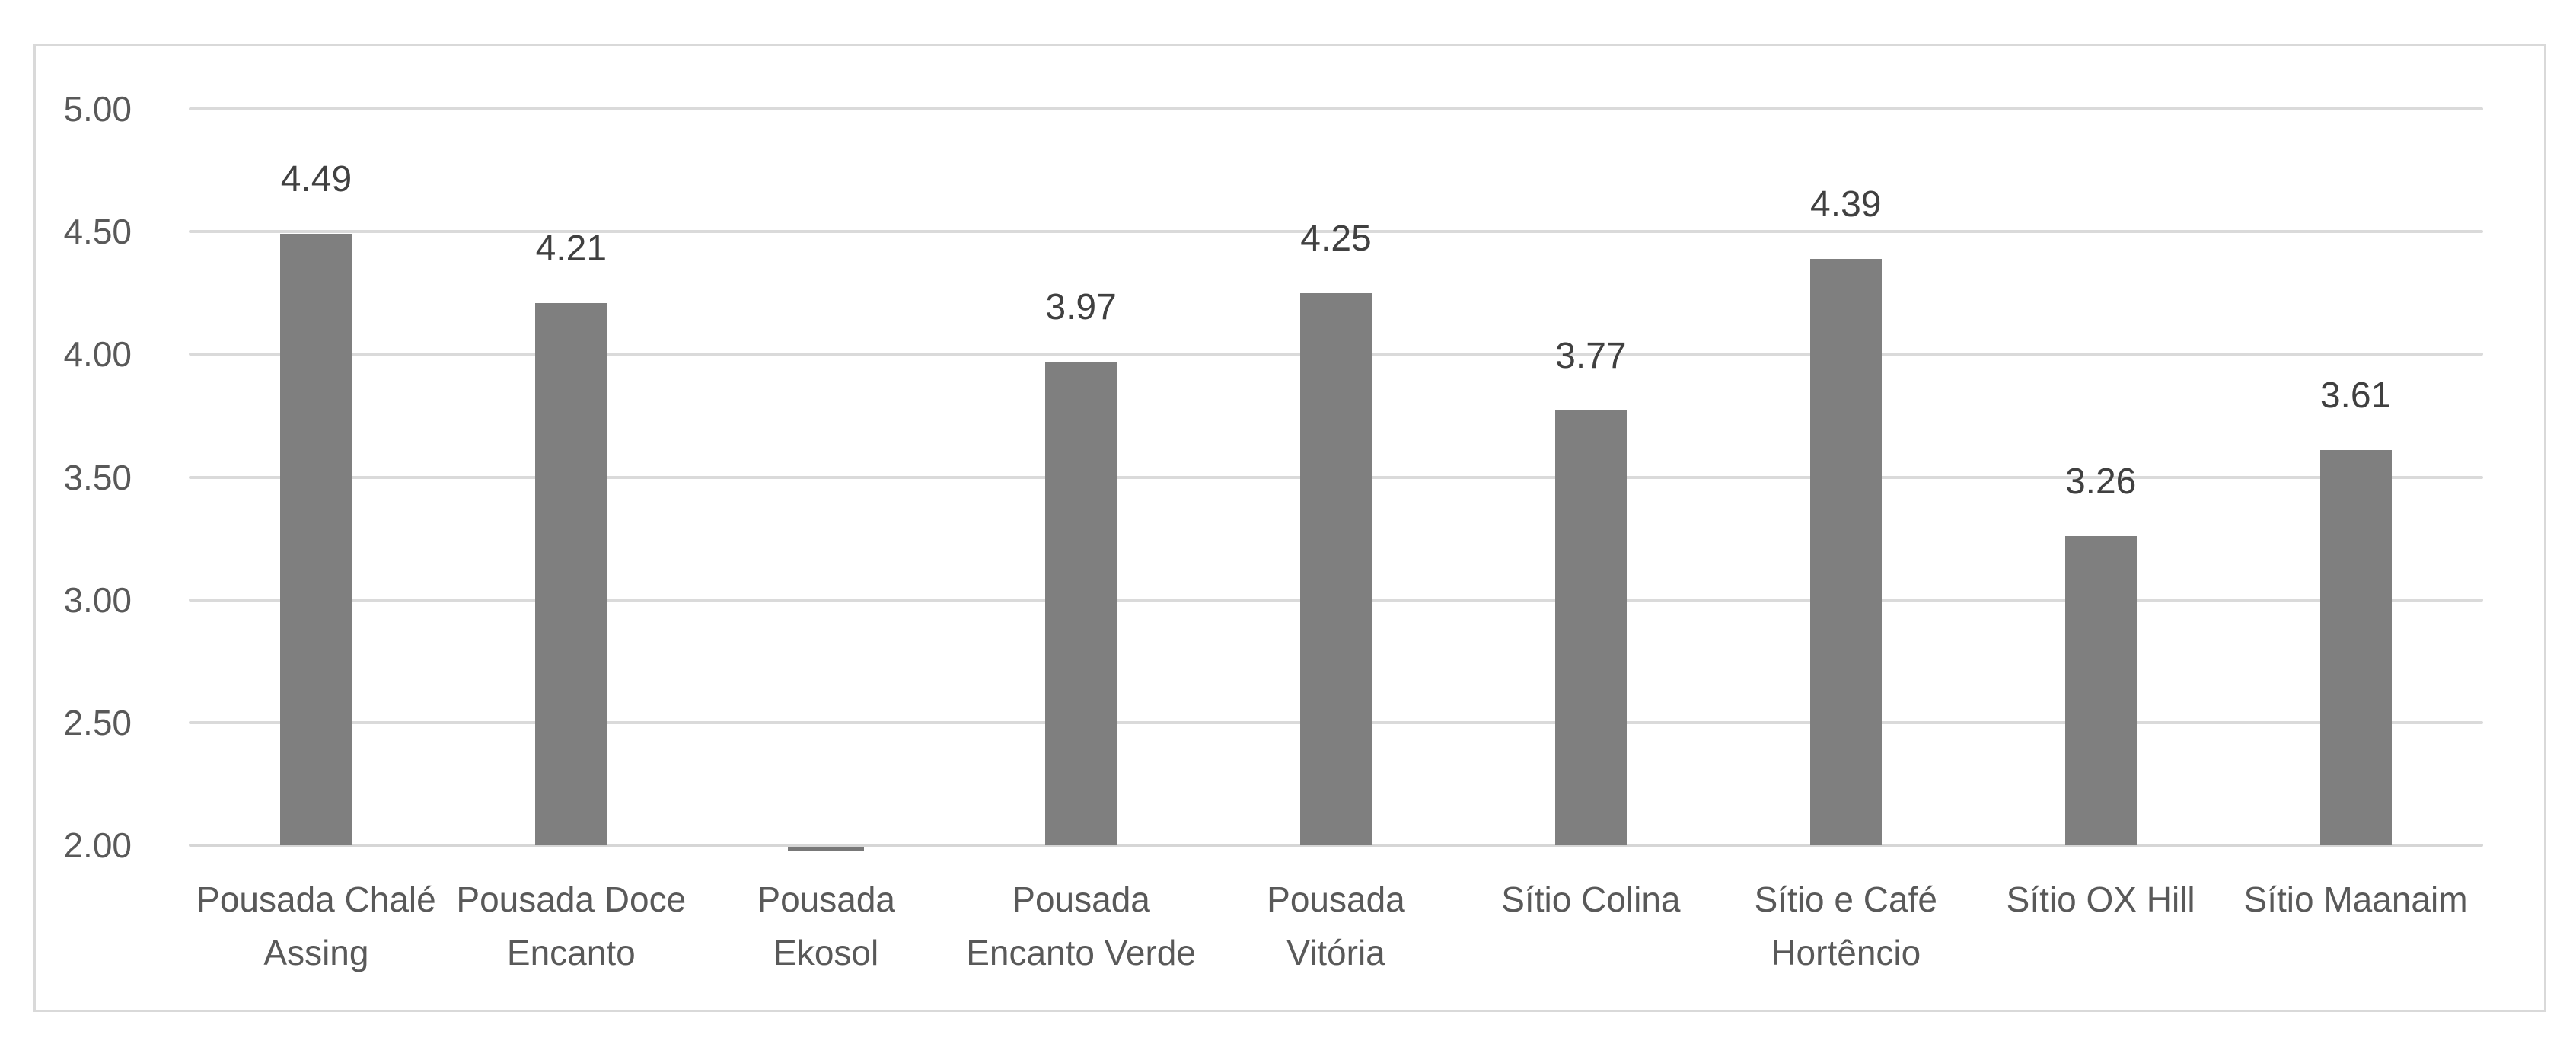 The width and height of the screenshot is (2576, 1060). Describe the element at coordinates (571, 952) in the screenshot. I see `category-label-line: Encanto` at that location.